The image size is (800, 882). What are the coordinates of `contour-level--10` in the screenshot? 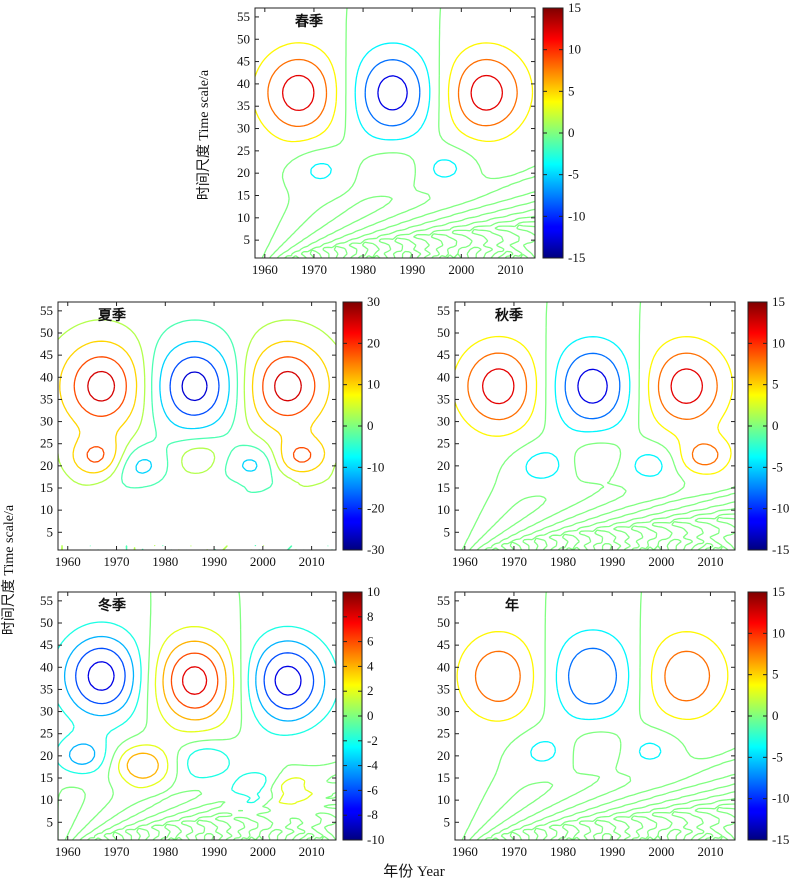 It's located at (196, 407).